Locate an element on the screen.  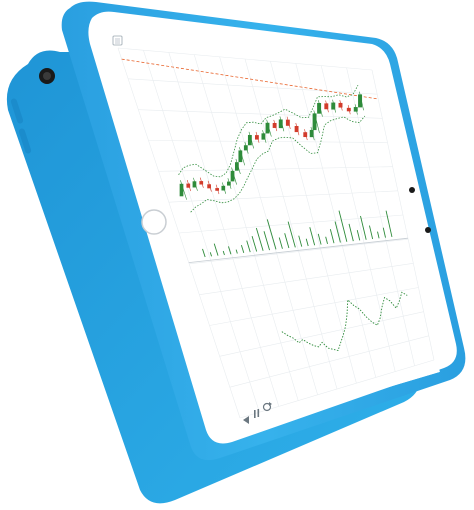
upper-band is located at coordinates (268, 131).